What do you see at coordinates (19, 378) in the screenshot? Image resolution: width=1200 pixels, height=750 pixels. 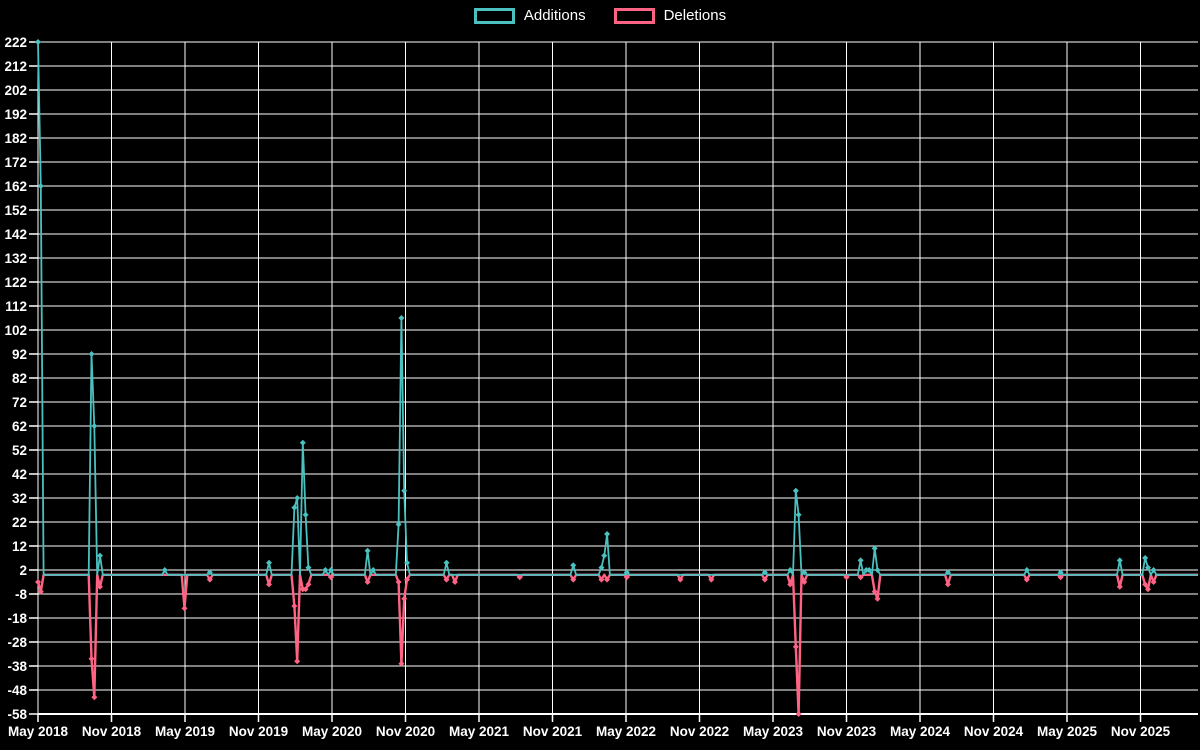 I see `y-tick-label: 82` at bounding box center [19, 378].